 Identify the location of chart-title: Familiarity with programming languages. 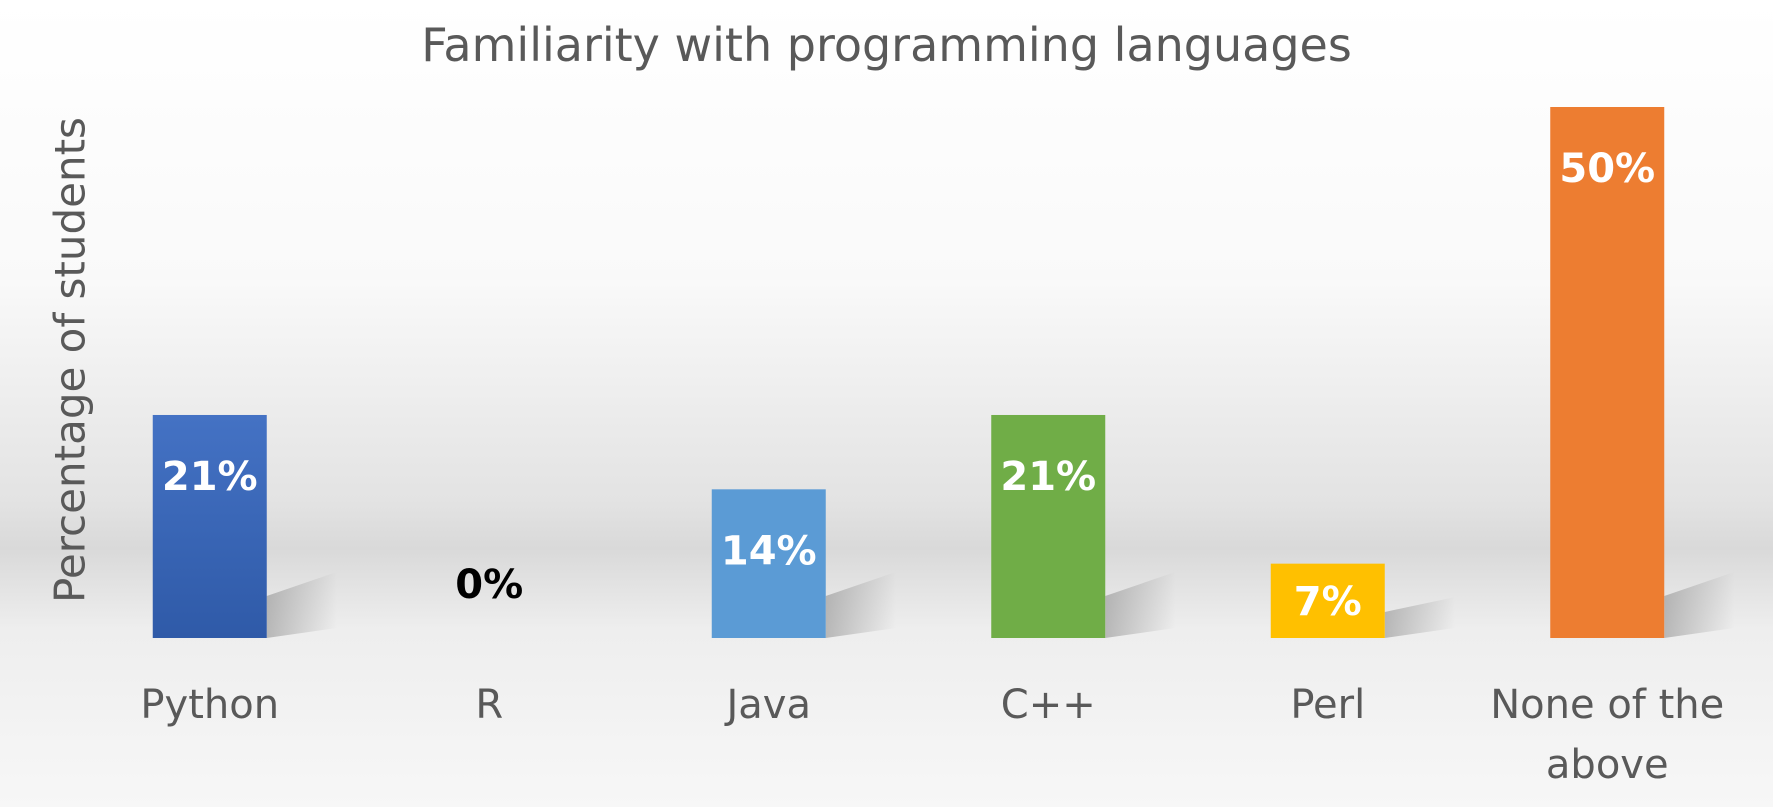
(886, 45).